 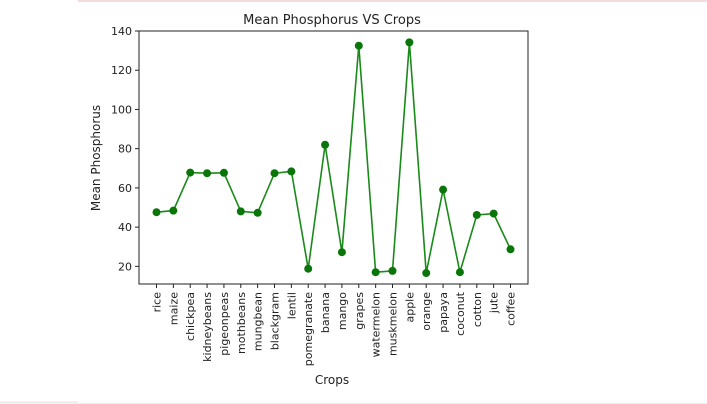 I want to click on x-tick-label: lentil, so click(x=291, y=305).